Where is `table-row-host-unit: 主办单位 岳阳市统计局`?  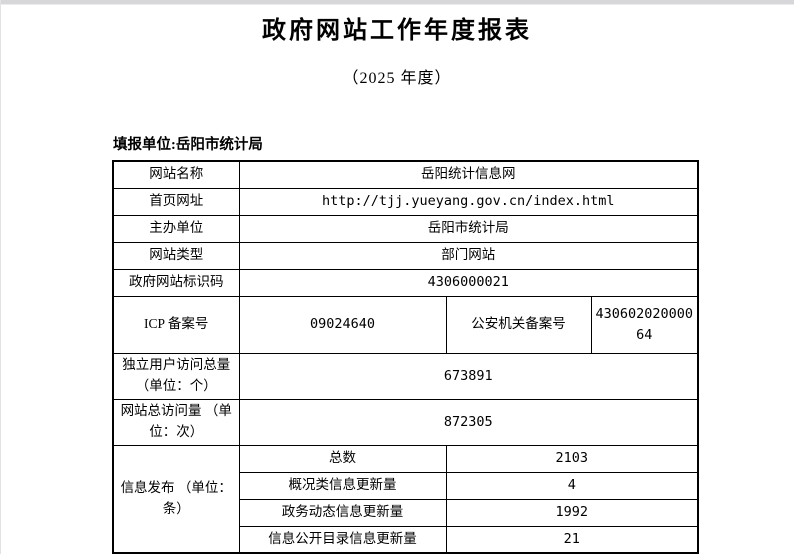 table-row-host-unit: 主办单位 岳阳市统计局 is located at coordinates (405, 228).